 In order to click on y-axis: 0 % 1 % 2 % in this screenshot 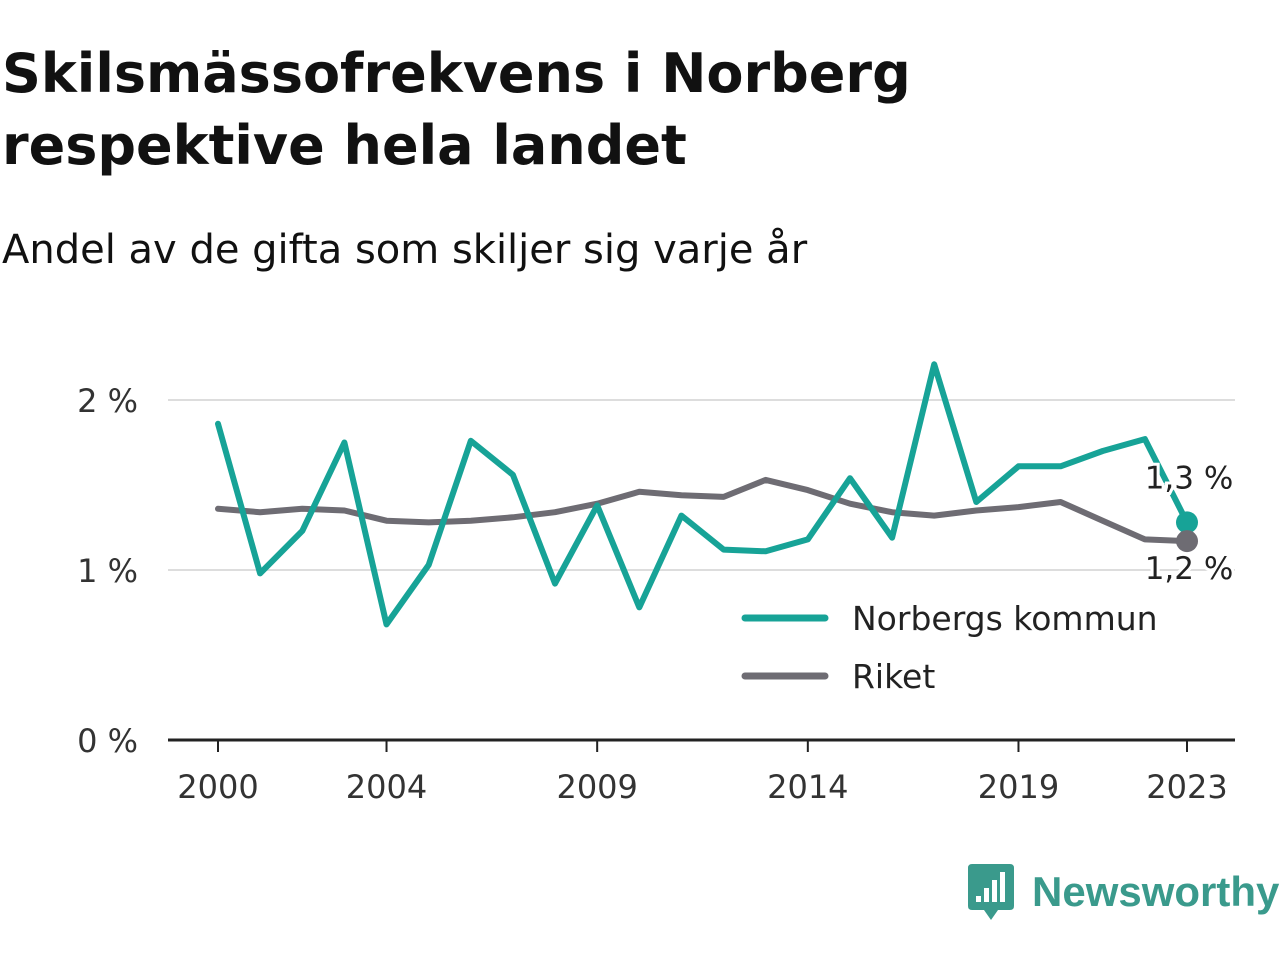, I will do `click(107, 571)`.